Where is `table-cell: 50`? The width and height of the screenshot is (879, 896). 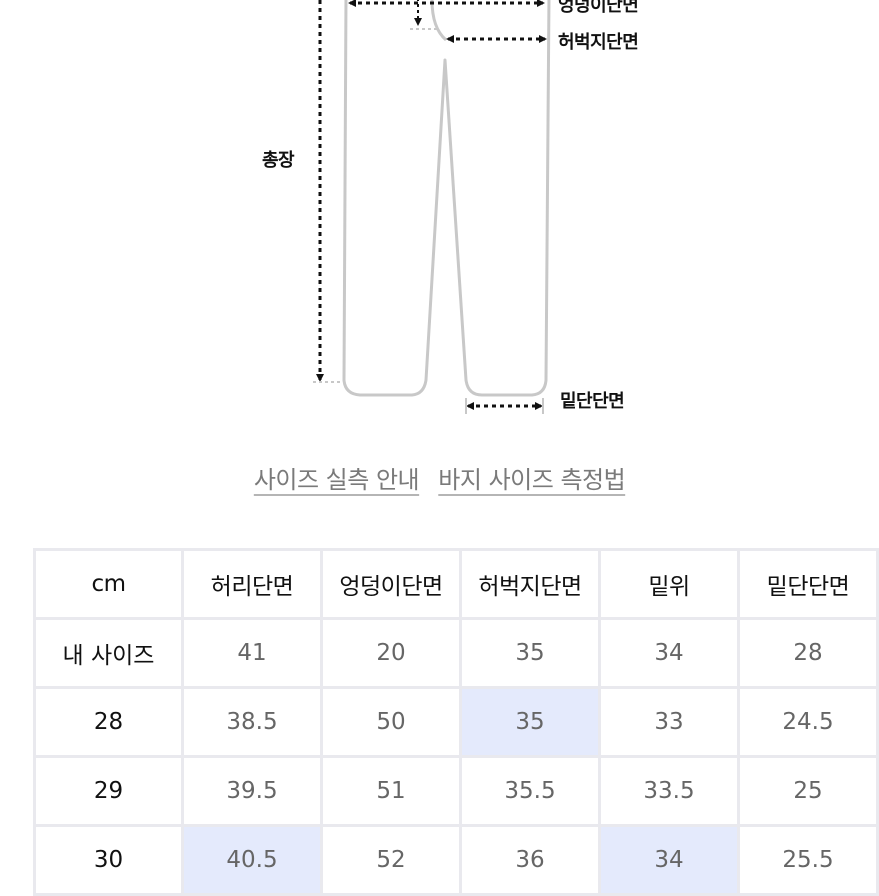 table-cell: 50 is located at coordinates (391, 722).